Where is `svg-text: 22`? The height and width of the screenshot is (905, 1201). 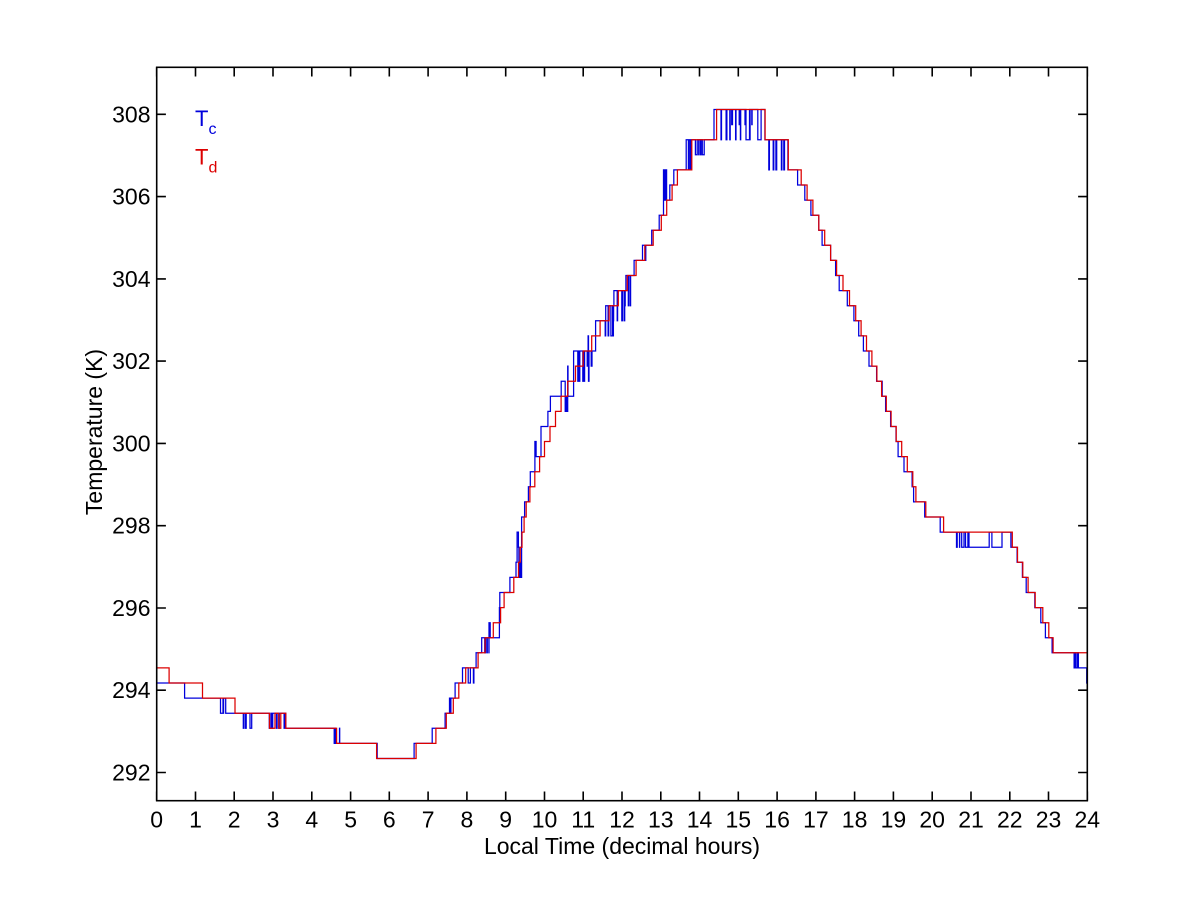
svg-text: 22 is located at coordinates (1010, 820).